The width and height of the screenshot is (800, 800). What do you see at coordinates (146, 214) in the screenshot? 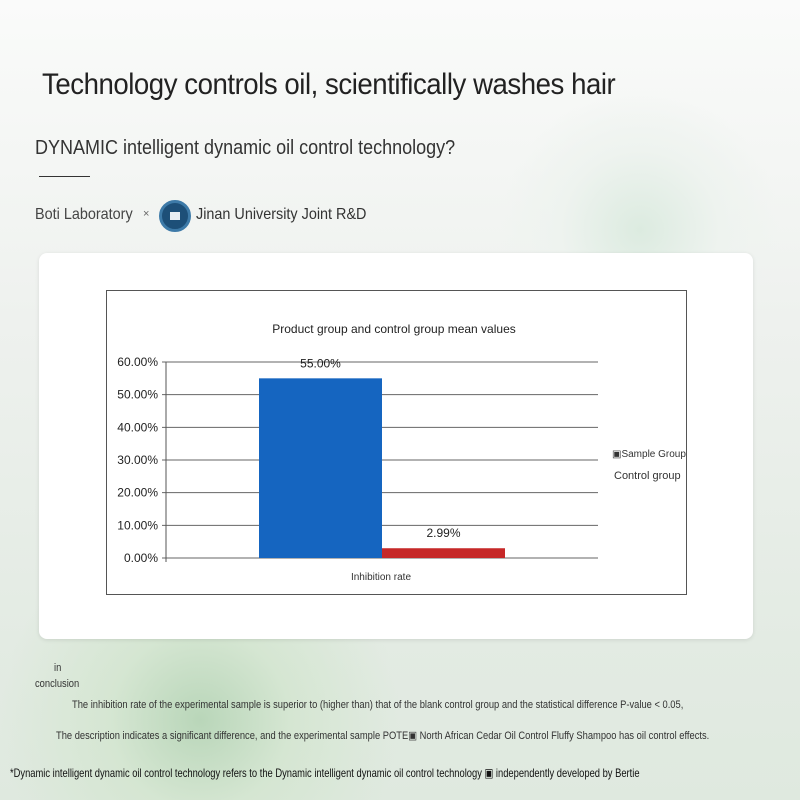
I see `times-sign: ×` at bounding box center [146, 214].